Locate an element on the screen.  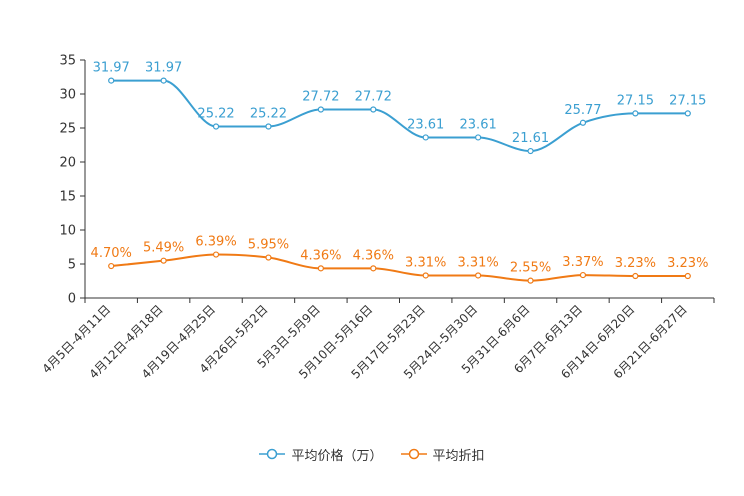
legend-item-discount: 平均折扣 is located at coordinates (442, 454).